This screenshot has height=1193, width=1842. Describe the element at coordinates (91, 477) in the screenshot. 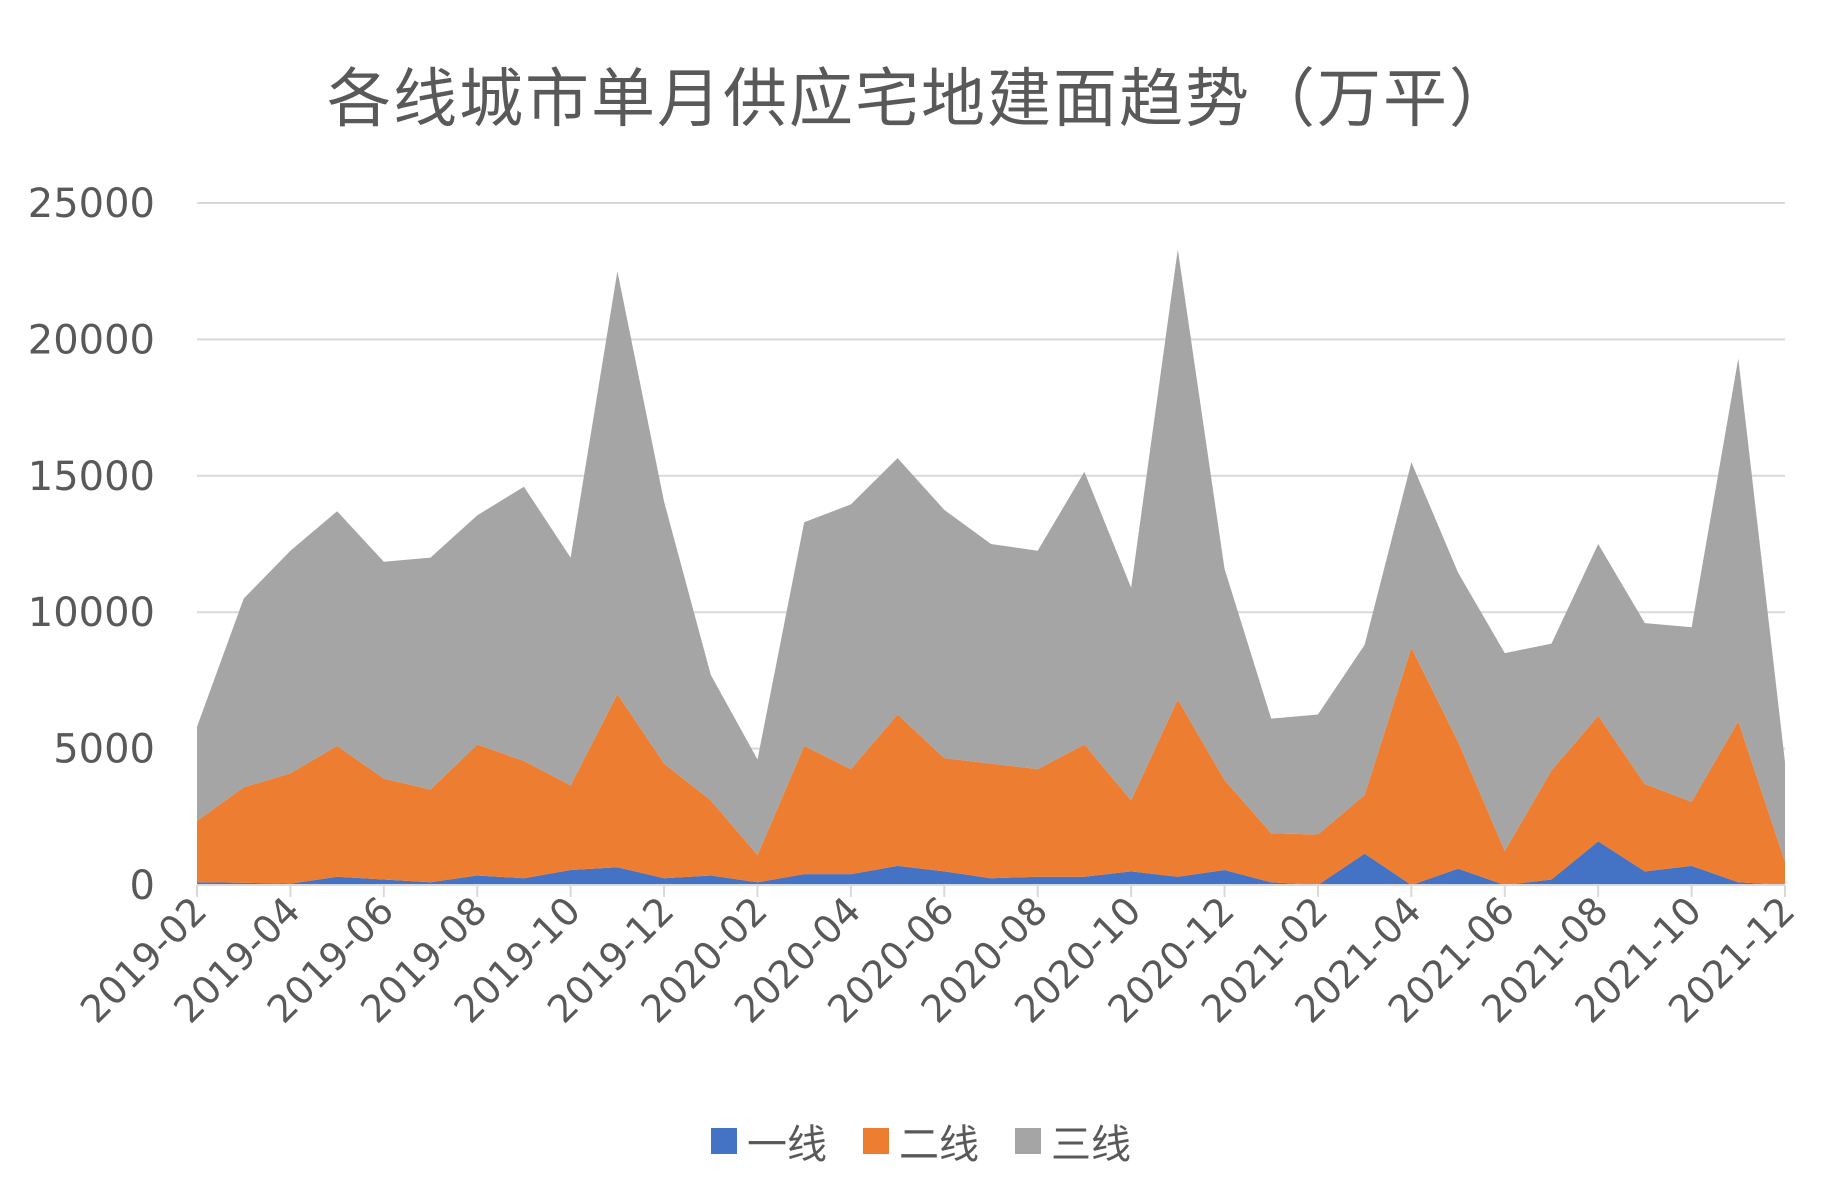

I see `y-tick-label: 15000` at that location.